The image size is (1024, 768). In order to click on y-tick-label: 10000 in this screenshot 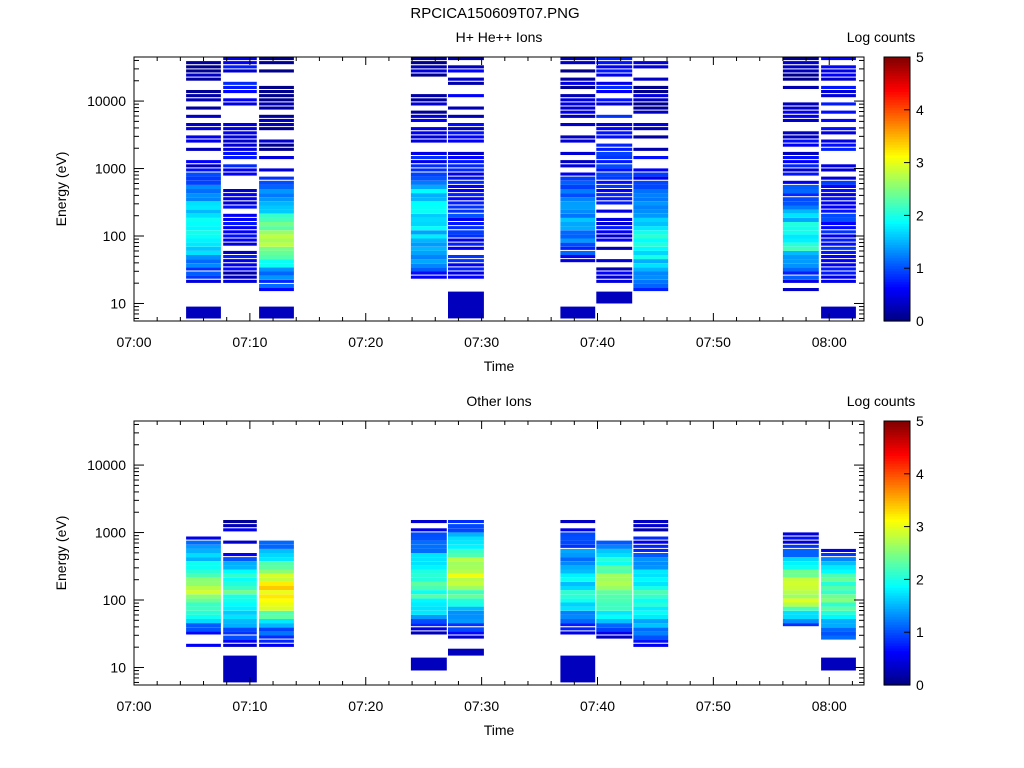, I will do `click(106, 101)`.